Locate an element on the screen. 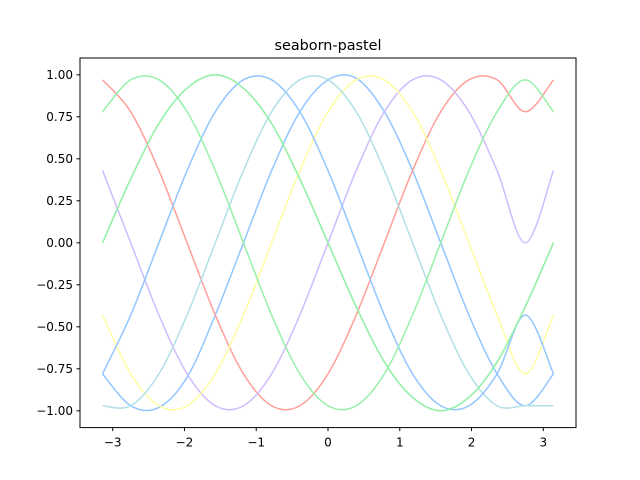 Image resolution: width=640 pixels, height=480 pixels. x-tick-label: −3 is located at coordinates (113, 443).